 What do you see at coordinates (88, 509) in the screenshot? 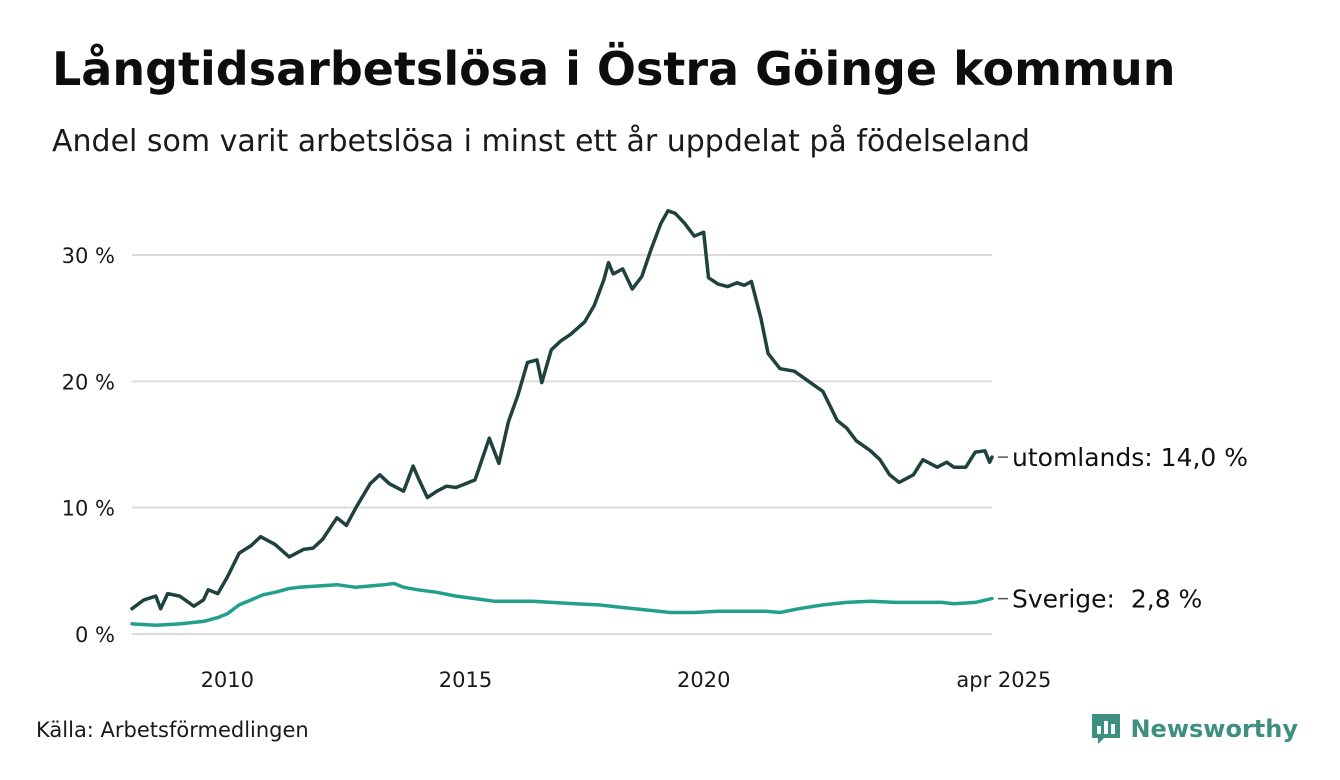
I see `y-tick-label: 10 %` at bounding box center [88, 509].